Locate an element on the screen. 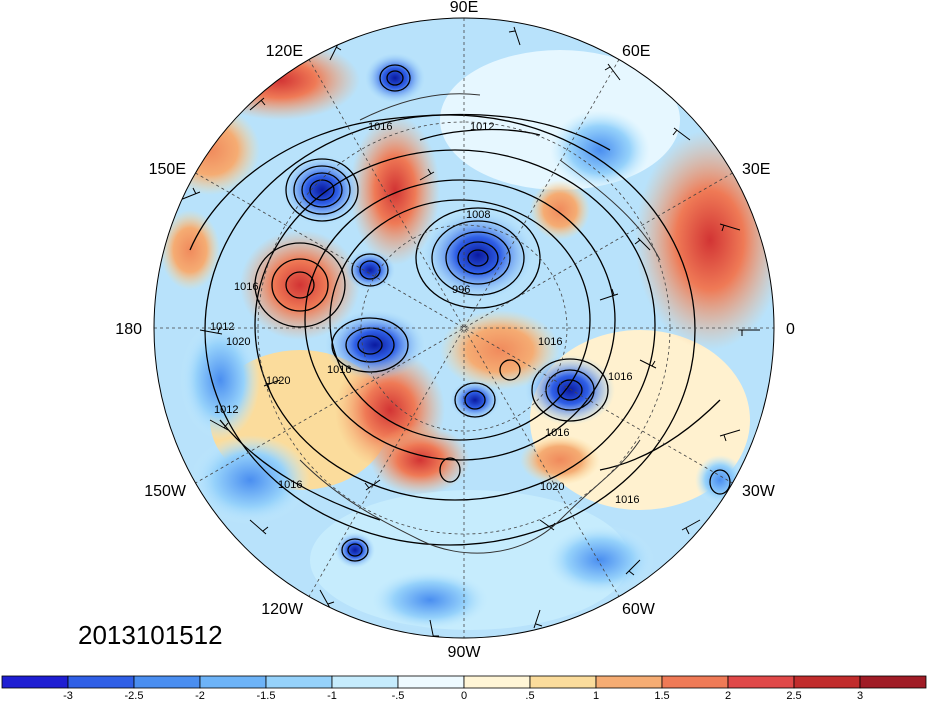 The height and width of the screenshot is (702, 928). colorbar-tick-label: 2.5 is located at coordinates (793, 696).